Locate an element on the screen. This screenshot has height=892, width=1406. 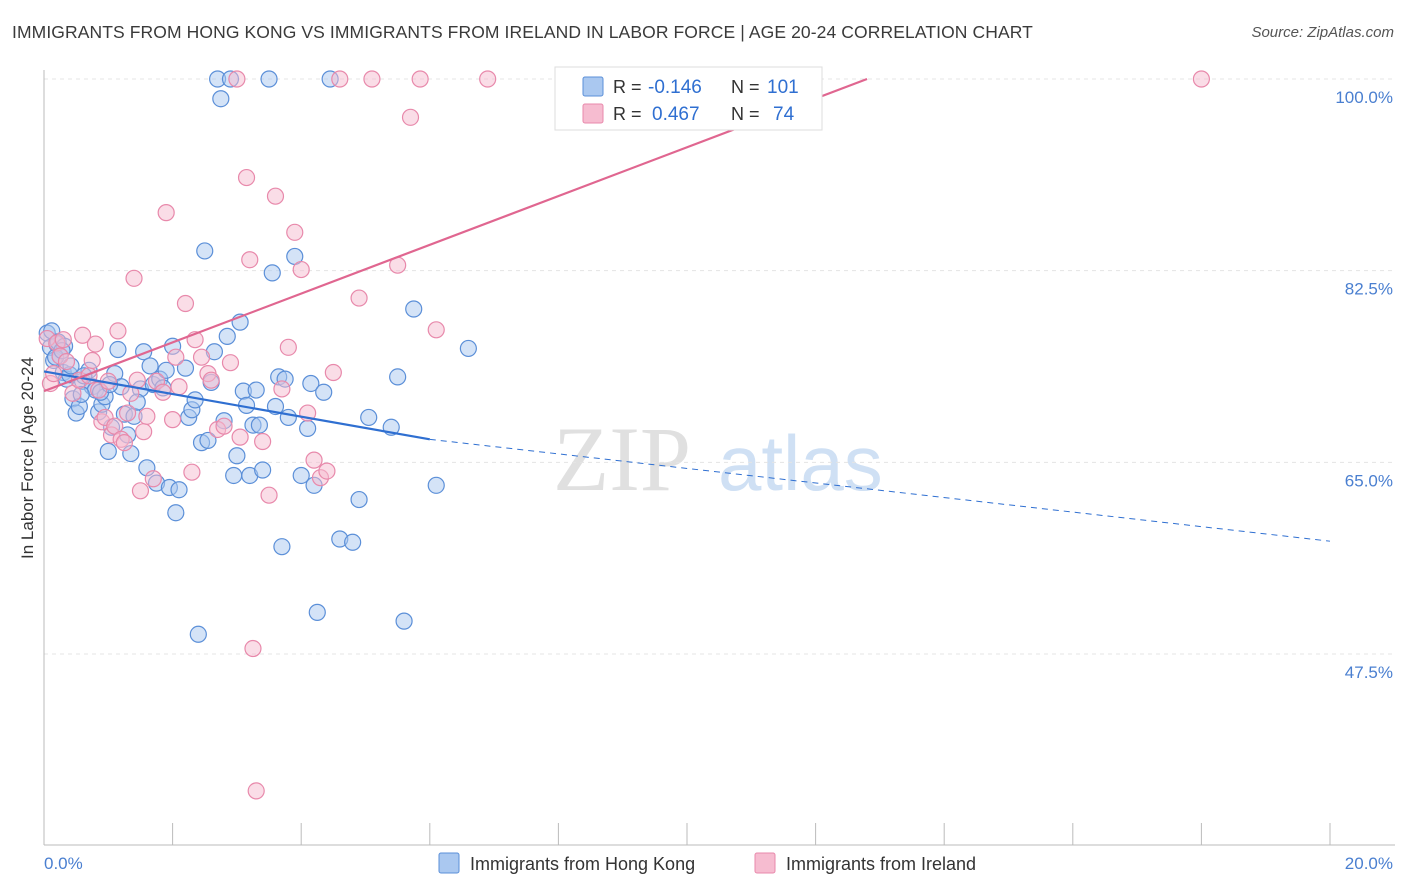
watermark-zip: ZIP is located at coordinates (622, 459).